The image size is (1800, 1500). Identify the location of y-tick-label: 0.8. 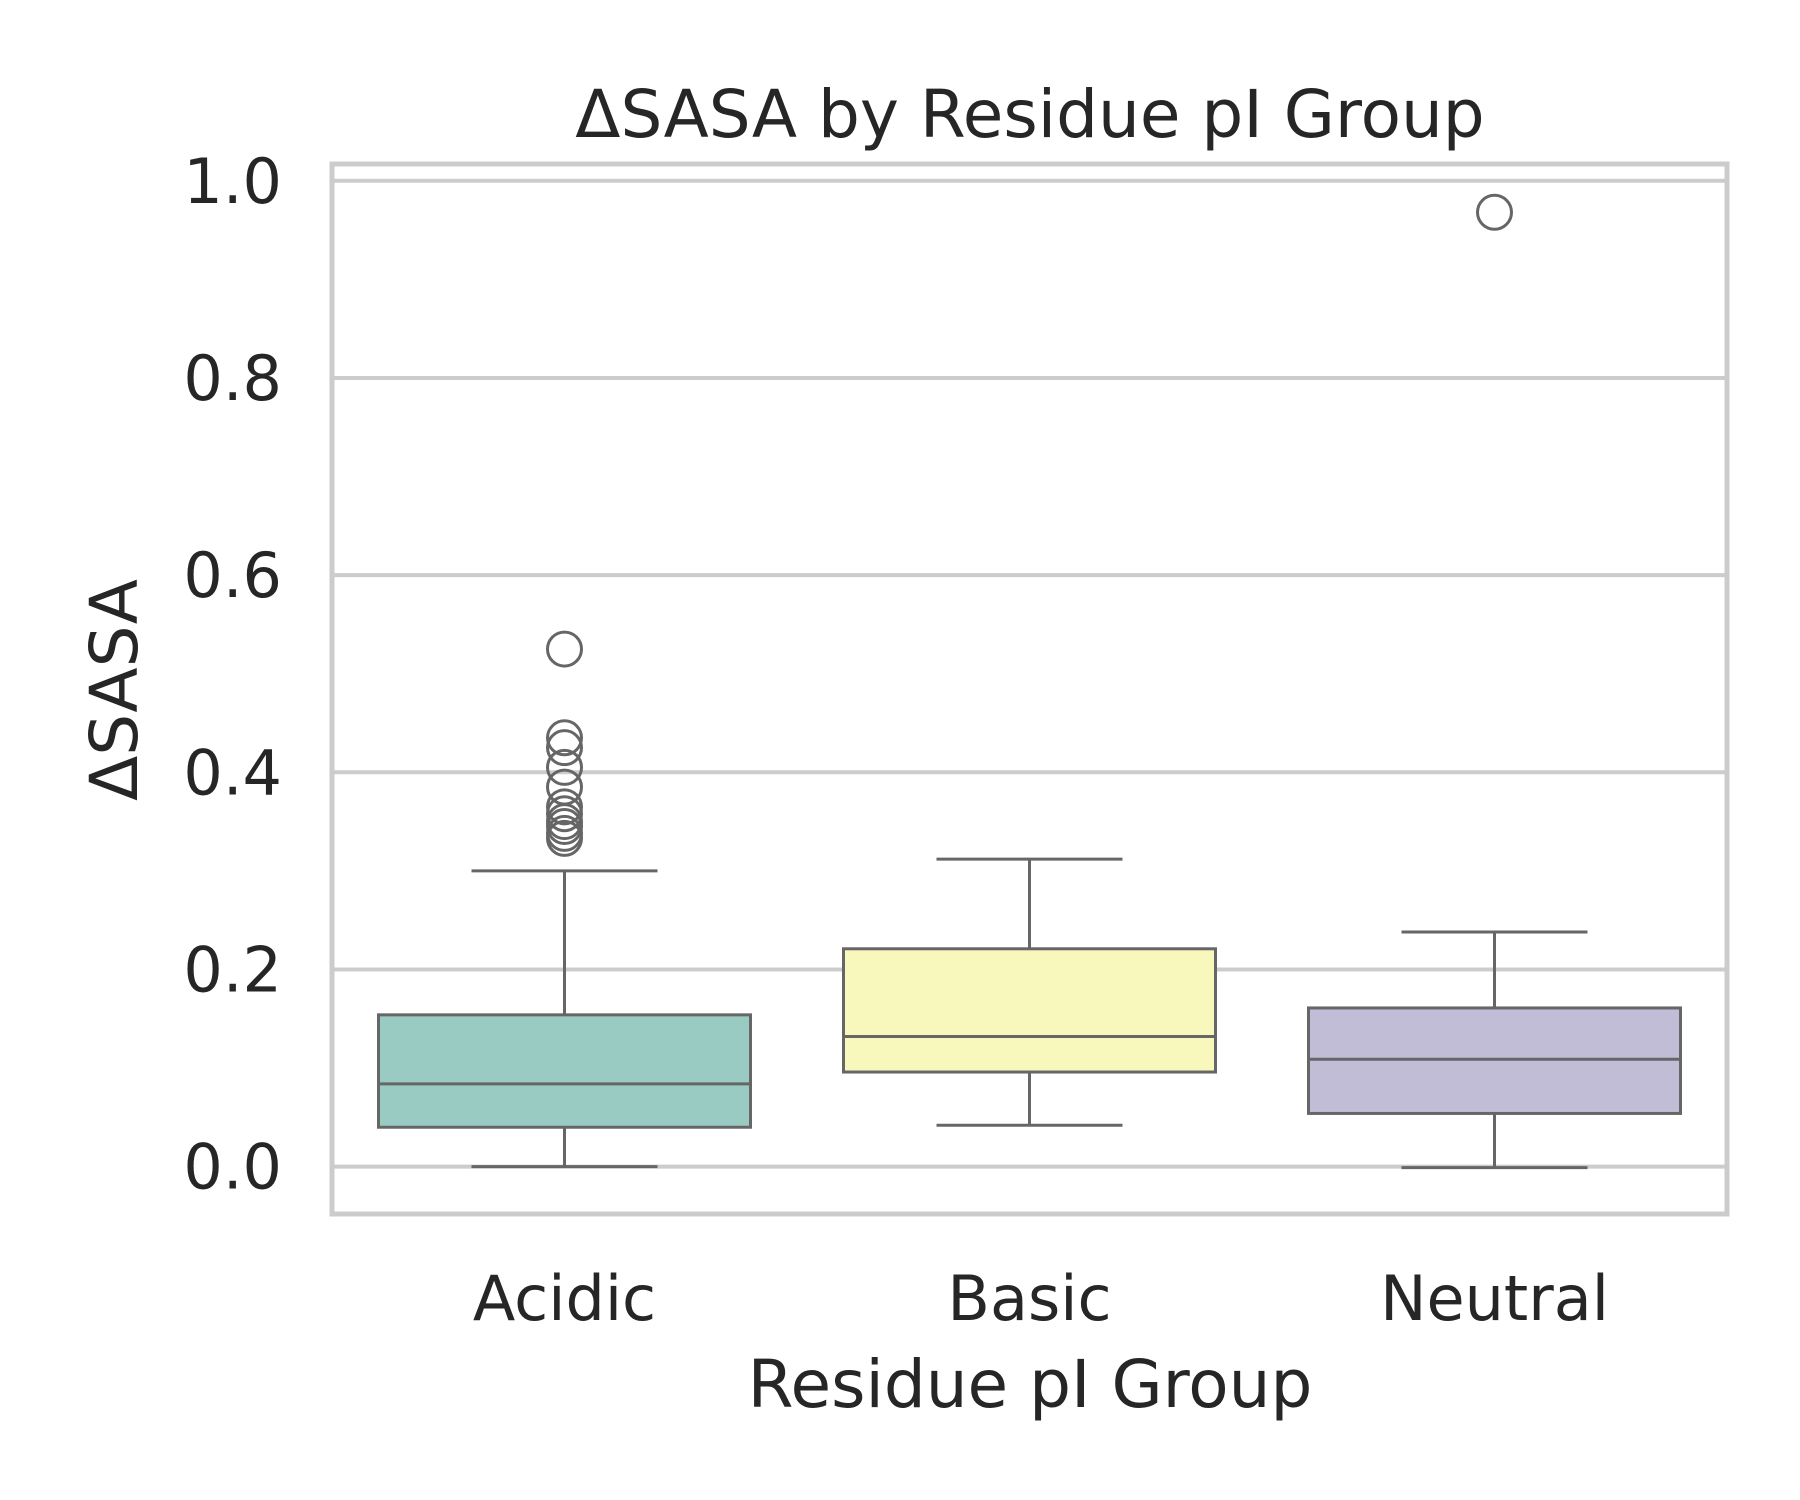
(232, 378).